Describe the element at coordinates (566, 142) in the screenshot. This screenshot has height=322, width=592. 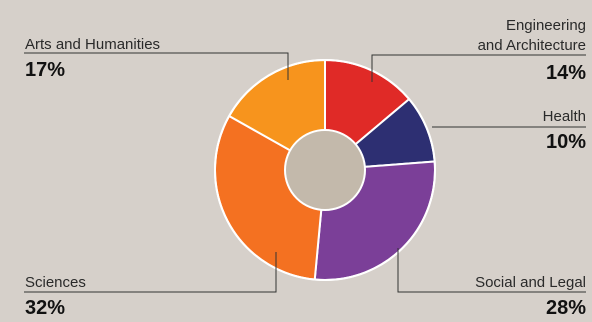
I see `label-health-value: 10%` at that location.